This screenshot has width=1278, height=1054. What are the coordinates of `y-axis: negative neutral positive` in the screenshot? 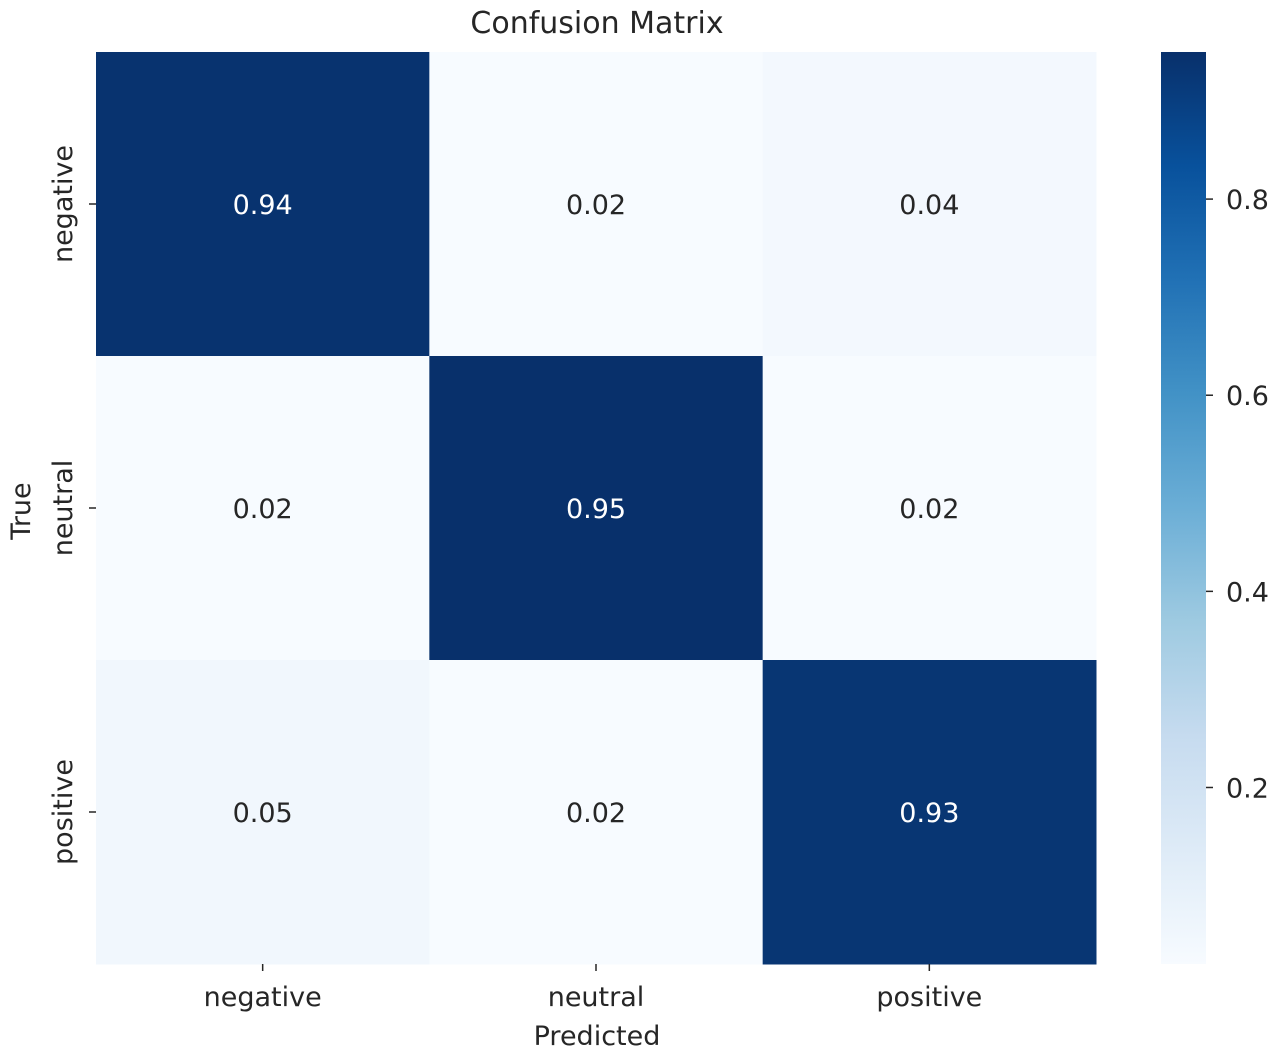 It's located at (72, 505).